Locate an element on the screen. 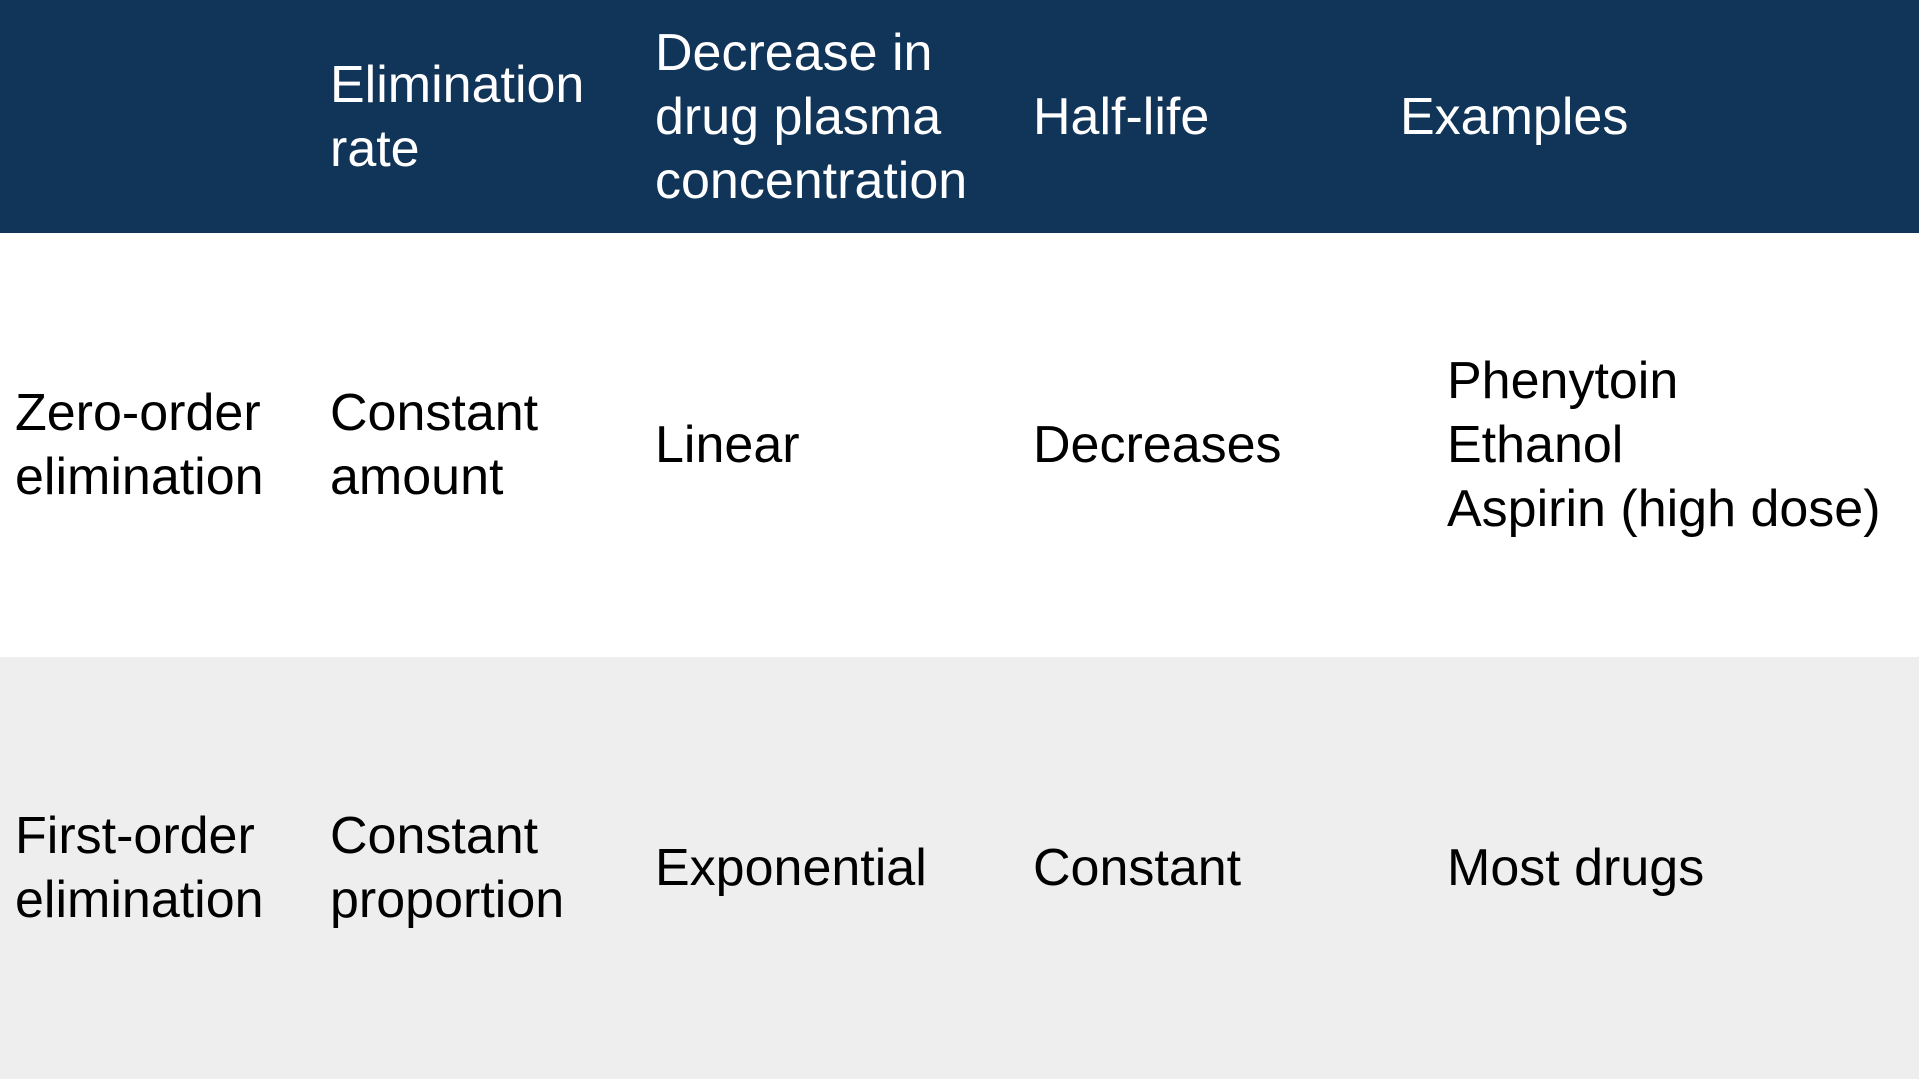  examples-cell: Most drugs is located at coordinates (1576, 868).